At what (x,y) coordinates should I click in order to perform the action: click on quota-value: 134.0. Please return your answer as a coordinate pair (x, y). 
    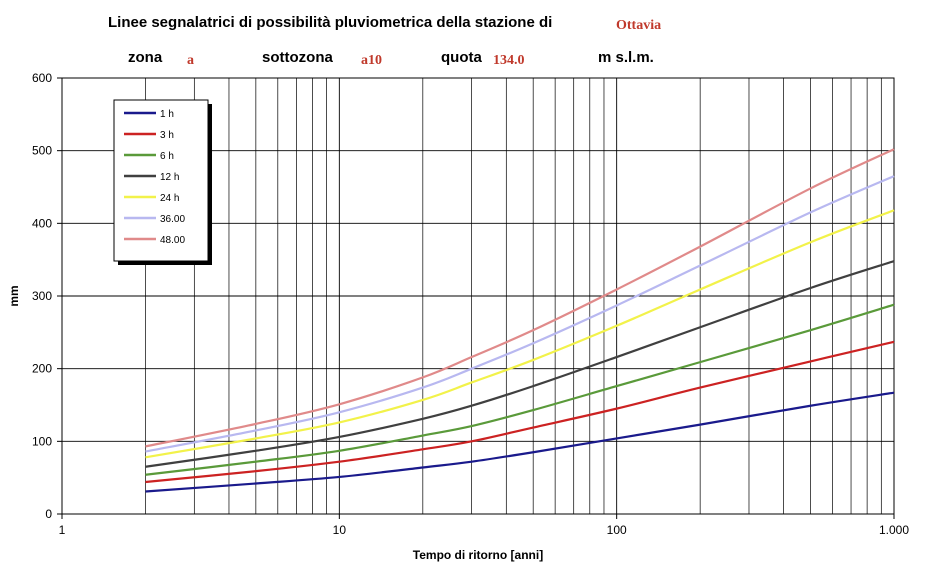
    Looking at the image, I should click on (509, 60).